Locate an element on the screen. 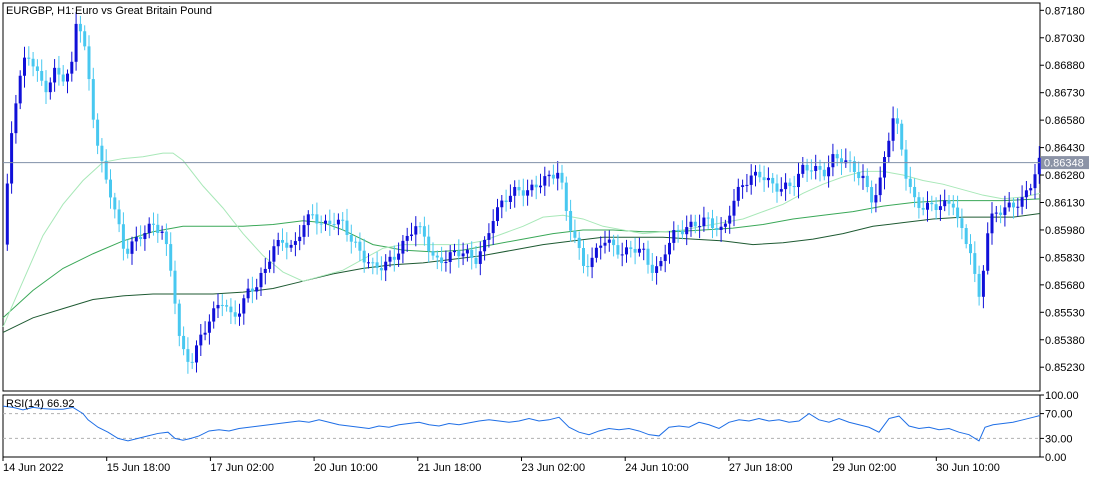 The height and width of the screenshot is (477, 1100). time-axis-label: 27 Jun 18:00 is located at coordinates (761, 468).